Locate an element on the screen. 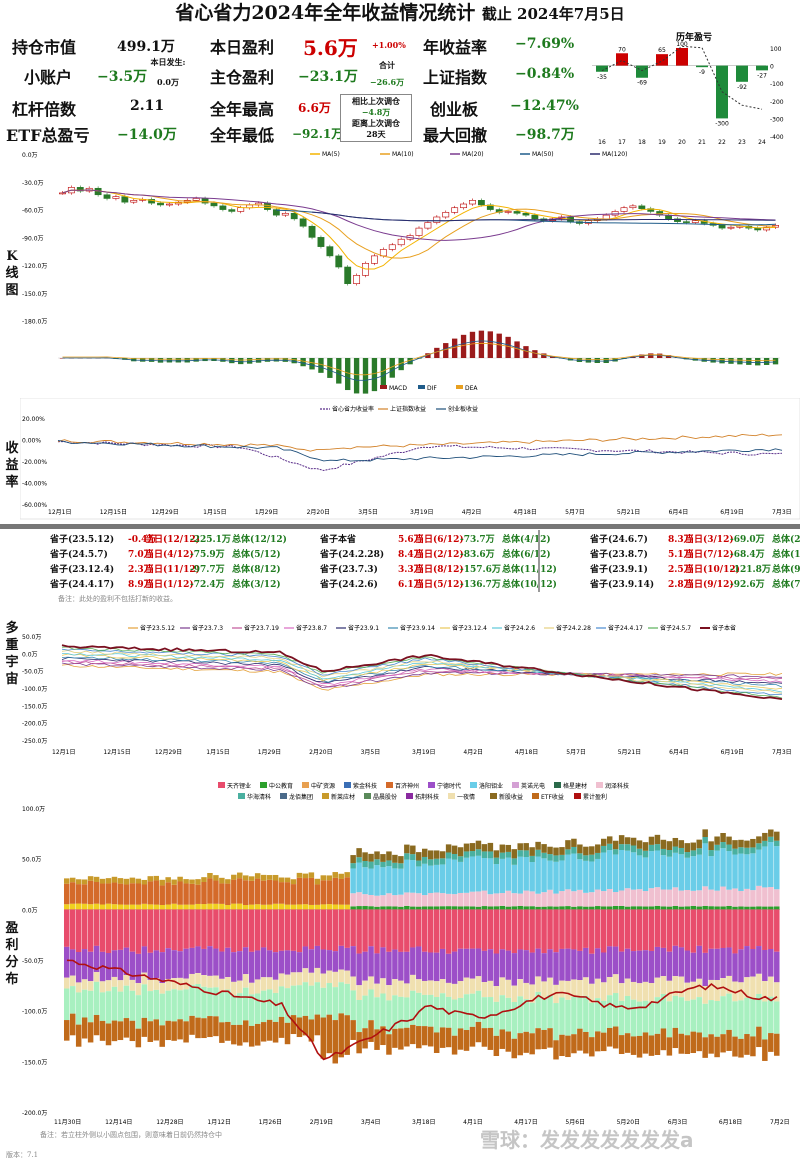 The height and width of the screenshot is (1160, 800). k-legend-label: MA(10) is located at coordinates (403, 154).